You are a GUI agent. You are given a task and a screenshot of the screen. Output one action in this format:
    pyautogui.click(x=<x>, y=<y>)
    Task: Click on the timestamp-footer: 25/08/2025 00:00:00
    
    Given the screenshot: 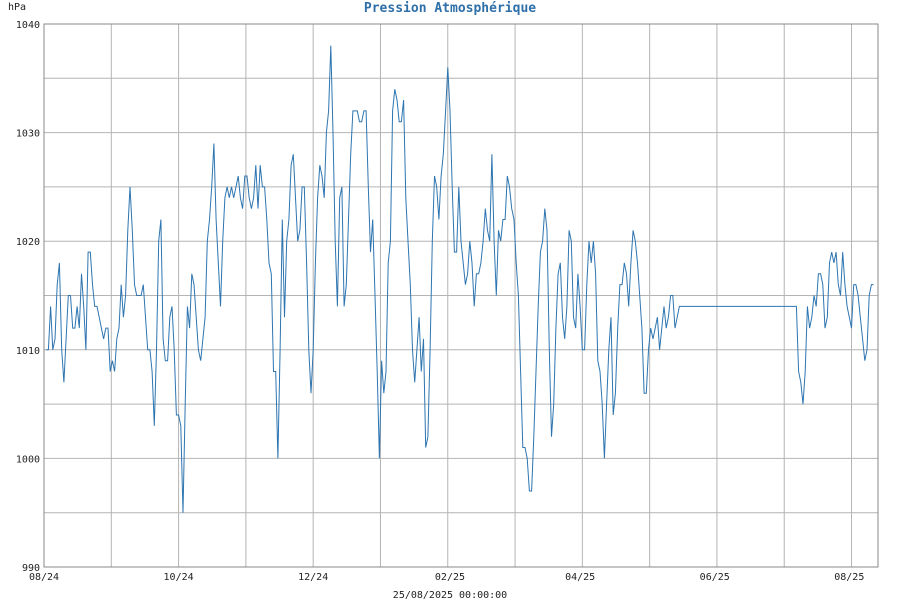 What is the action you would take?
    pyautogui.click(x=450, y=595)
    